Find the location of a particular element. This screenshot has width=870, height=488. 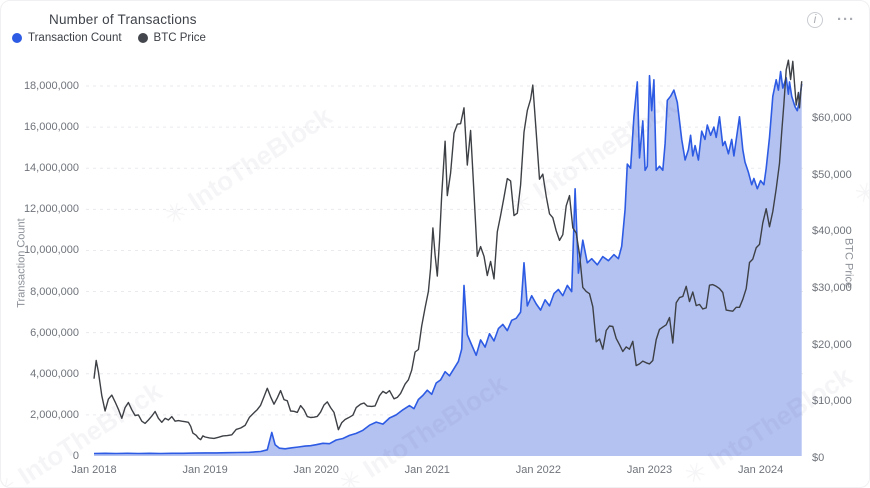

legend-item-transaction-count: Transaction Count is located at coordinates (67, 38).